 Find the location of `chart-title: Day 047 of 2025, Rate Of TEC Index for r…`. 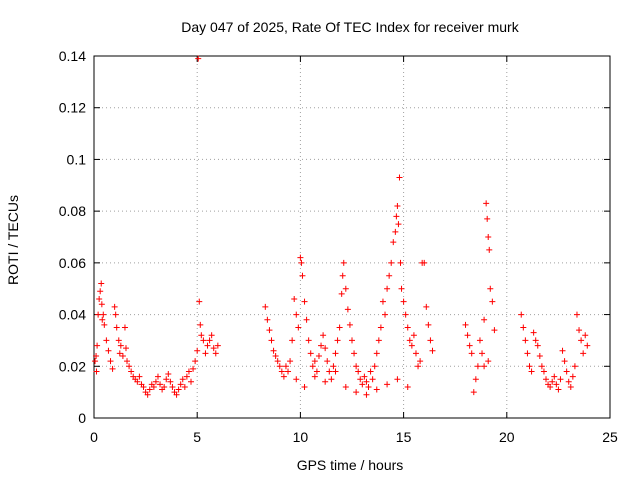

chart-title: Day 047 of 2025, Rate Of TEC Index for r… is located at coordinates (350, 27).